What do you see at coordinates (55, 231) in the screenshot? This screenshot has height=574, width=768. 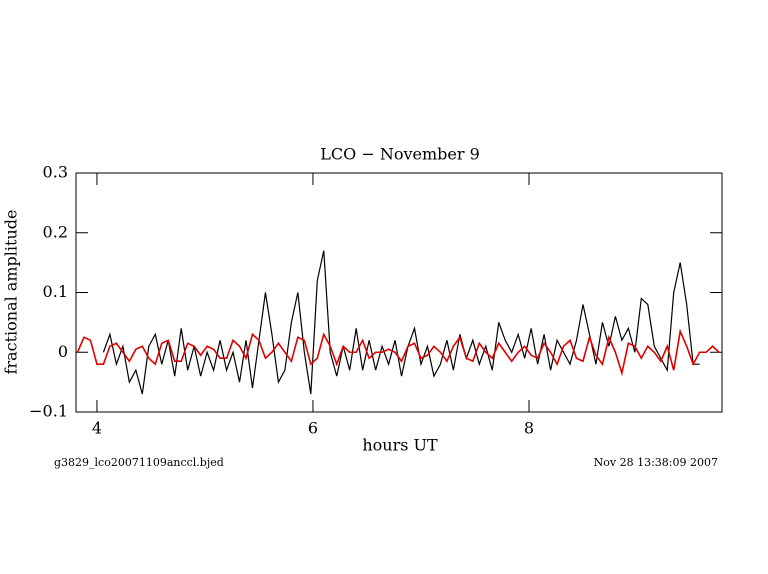 I see `y-tick-label: 0.2` at bounding box center [55, 231].